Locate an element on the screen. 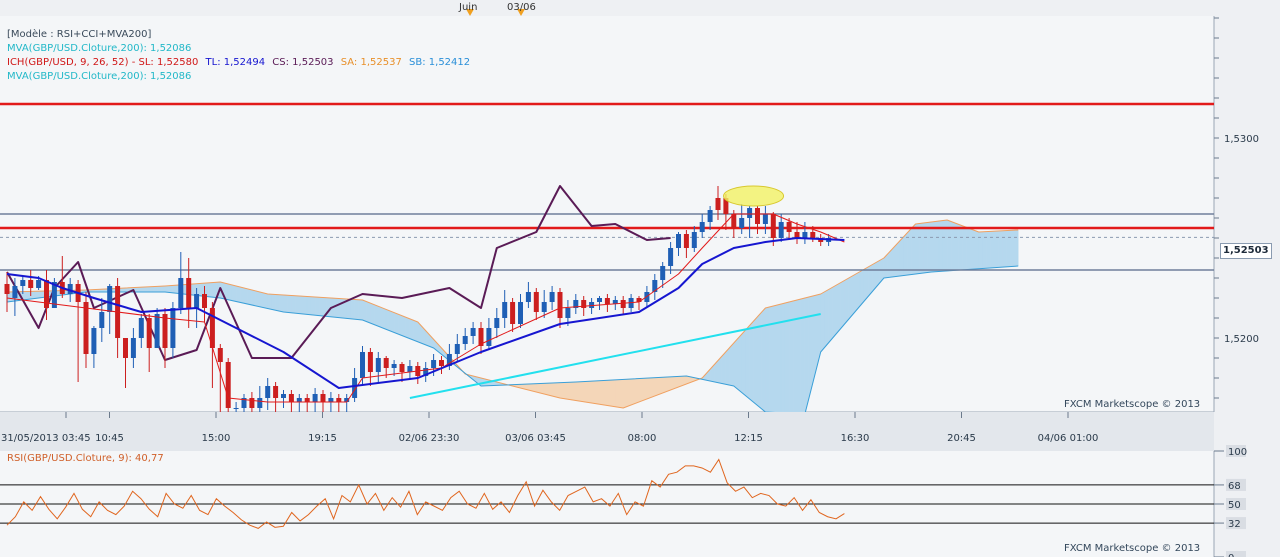 The height and width of the screenshot is (557, 1280). highlight-ellipse is located at coordinates (754, 196).